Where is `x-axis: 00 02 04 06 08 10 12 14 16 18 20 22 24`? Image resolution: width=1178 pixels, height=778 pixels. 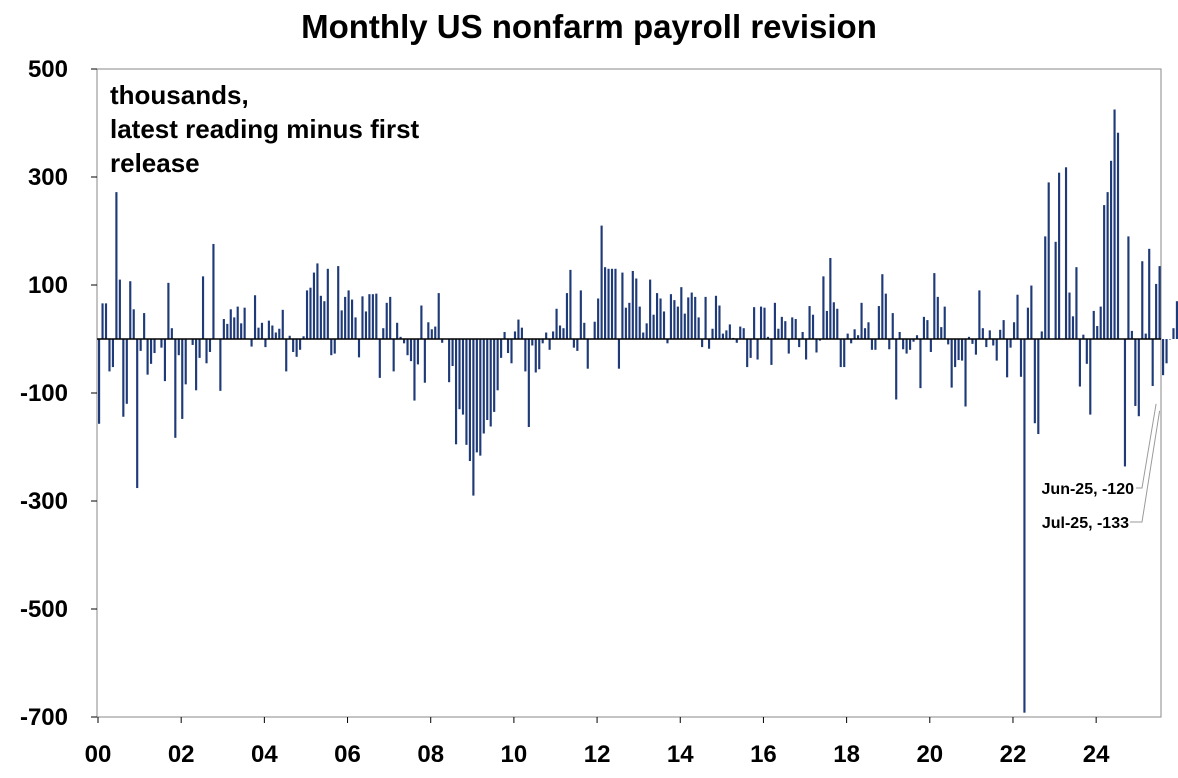 x-axis: 00 02 04 06 08 10 12 14 16 18 20 22 24 is located at coordinates (597, 742).